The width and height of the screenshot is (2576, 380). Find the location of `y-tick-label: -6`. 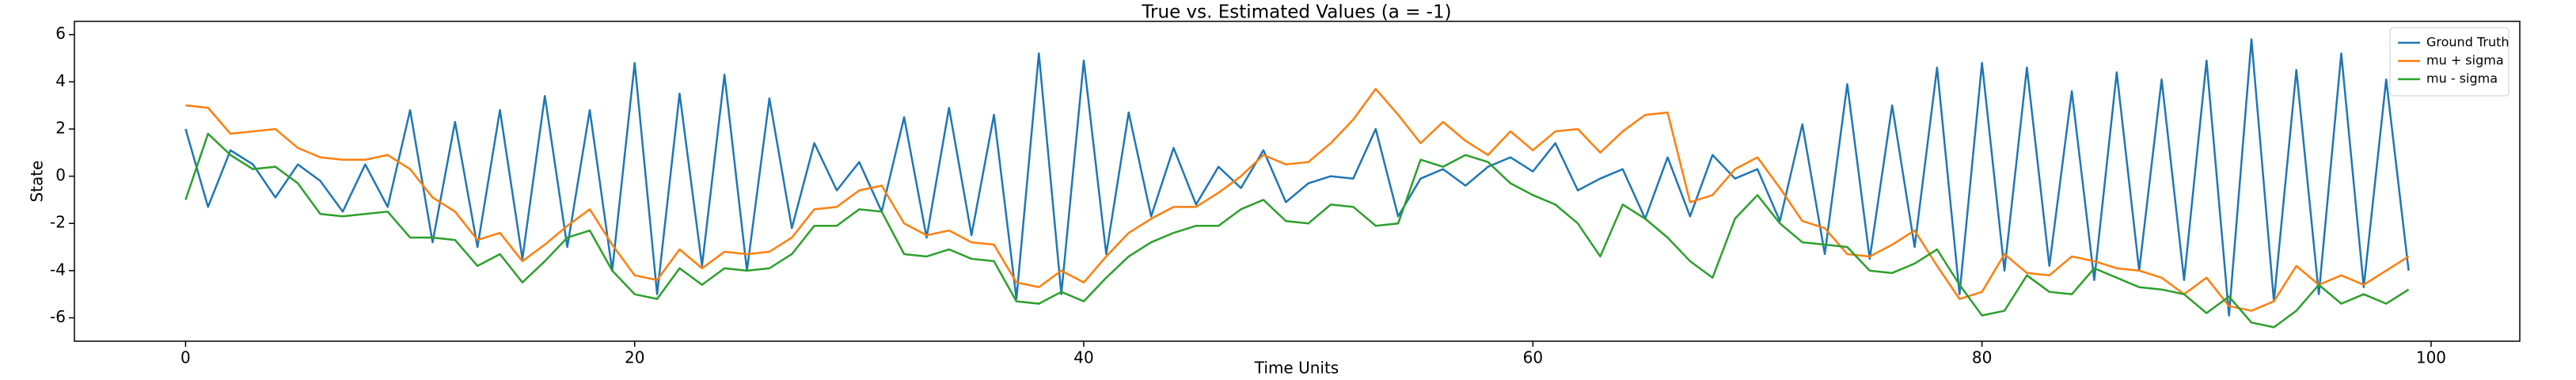

y-tick-label: -6 is located at coordinates (58, 316).